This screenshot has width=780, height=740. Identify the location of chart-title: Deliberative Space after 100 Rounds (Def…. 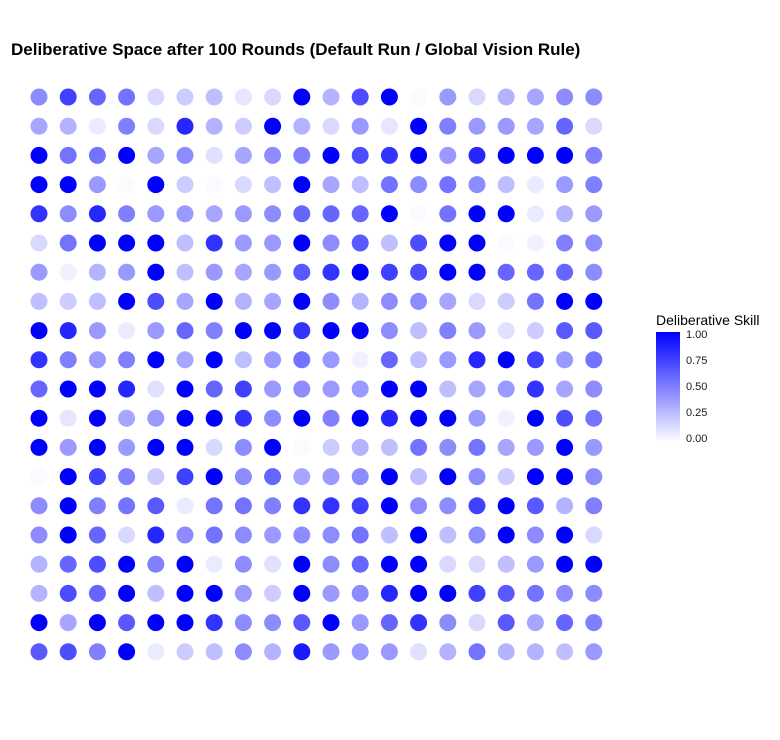
(296, 49).